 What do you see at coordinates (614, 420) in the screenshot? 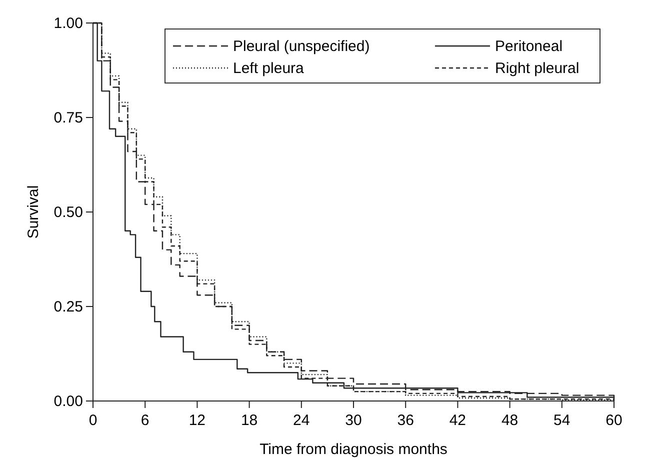
I see `x-tick-label: 60` at bounding box center [614, 420].